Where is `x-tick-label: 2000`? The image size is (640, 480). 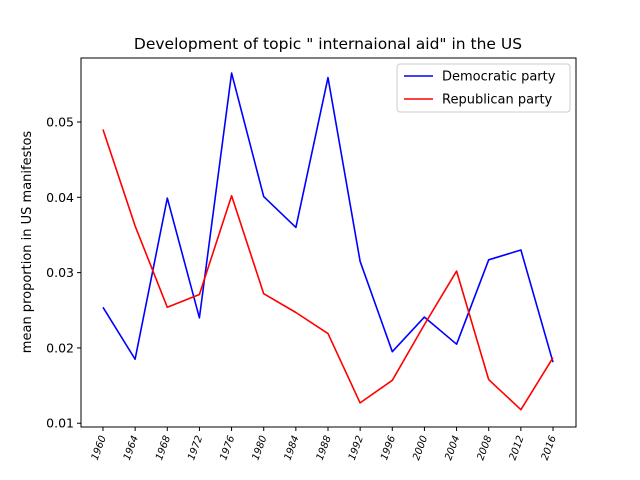
x-tick-label: 2000 is located at coordinates (420, 448).